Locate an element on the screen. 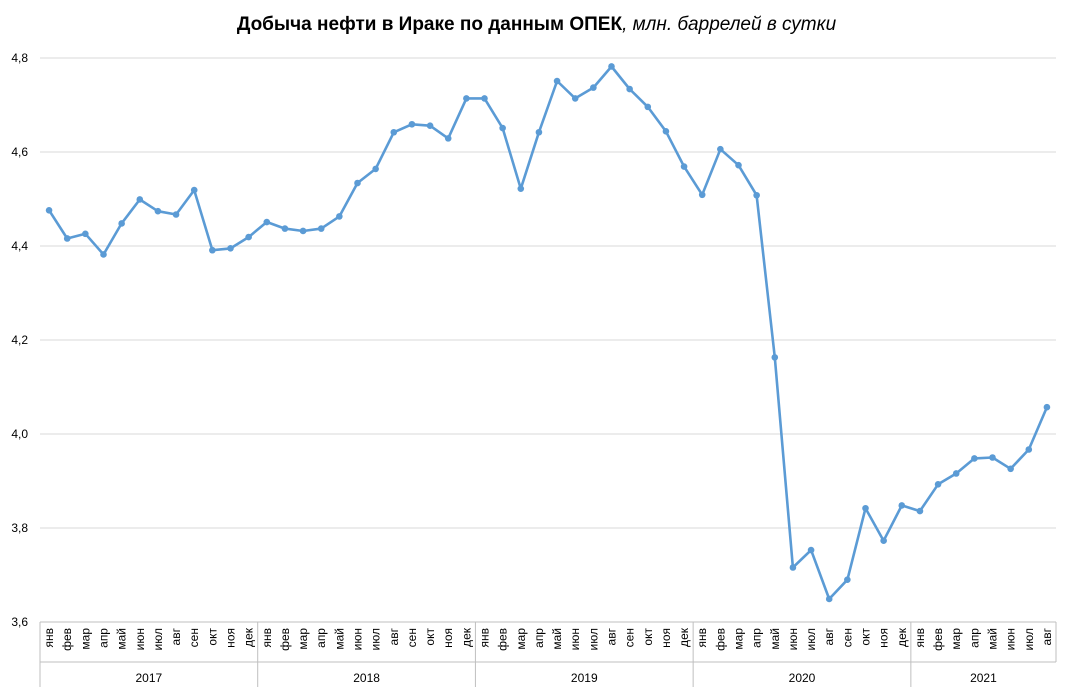 The height and width of the screenshot is (695, 1073). y-tick-label: 4,4 is located at coordinates (19, 246).